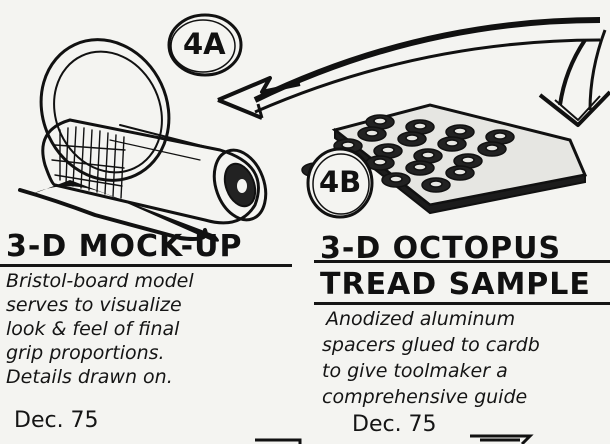 The width and height of the screenshot is (610, 444). Describe the element at coordinates (421, 319) in the screenshot. I see `right-line-1: Anodized aluminum` at that location.